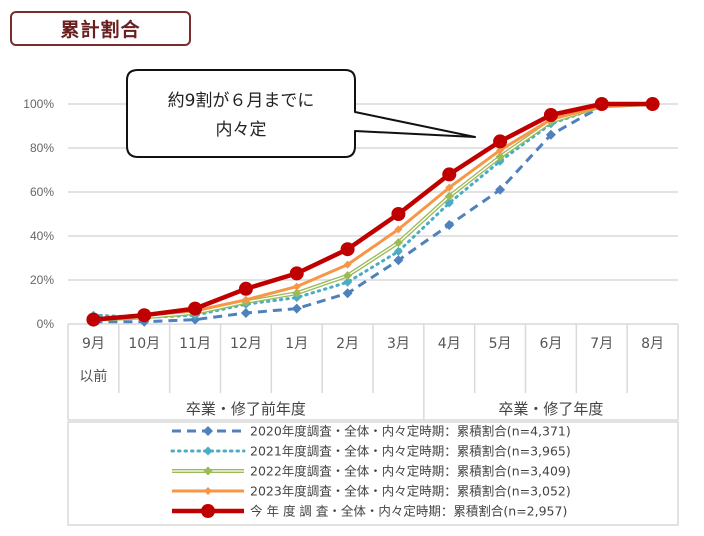  Describe the element at coordinates (93, 344) in the screenshot. I see `x-tick-label: 9月` at that location.